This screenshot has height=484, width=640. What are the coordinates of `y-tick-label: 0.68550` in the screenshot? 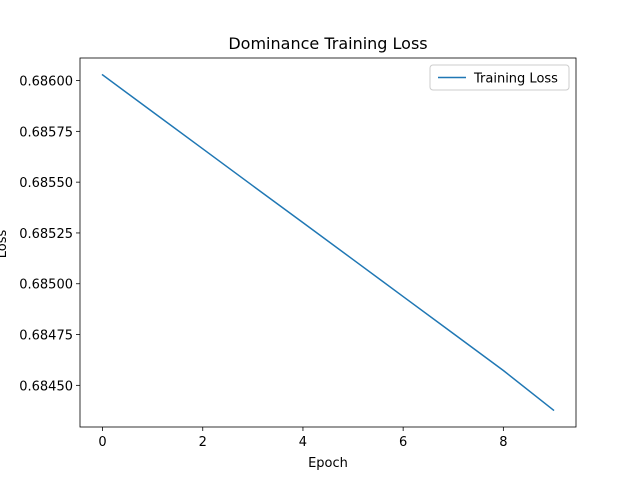 It's located at (46, 183).